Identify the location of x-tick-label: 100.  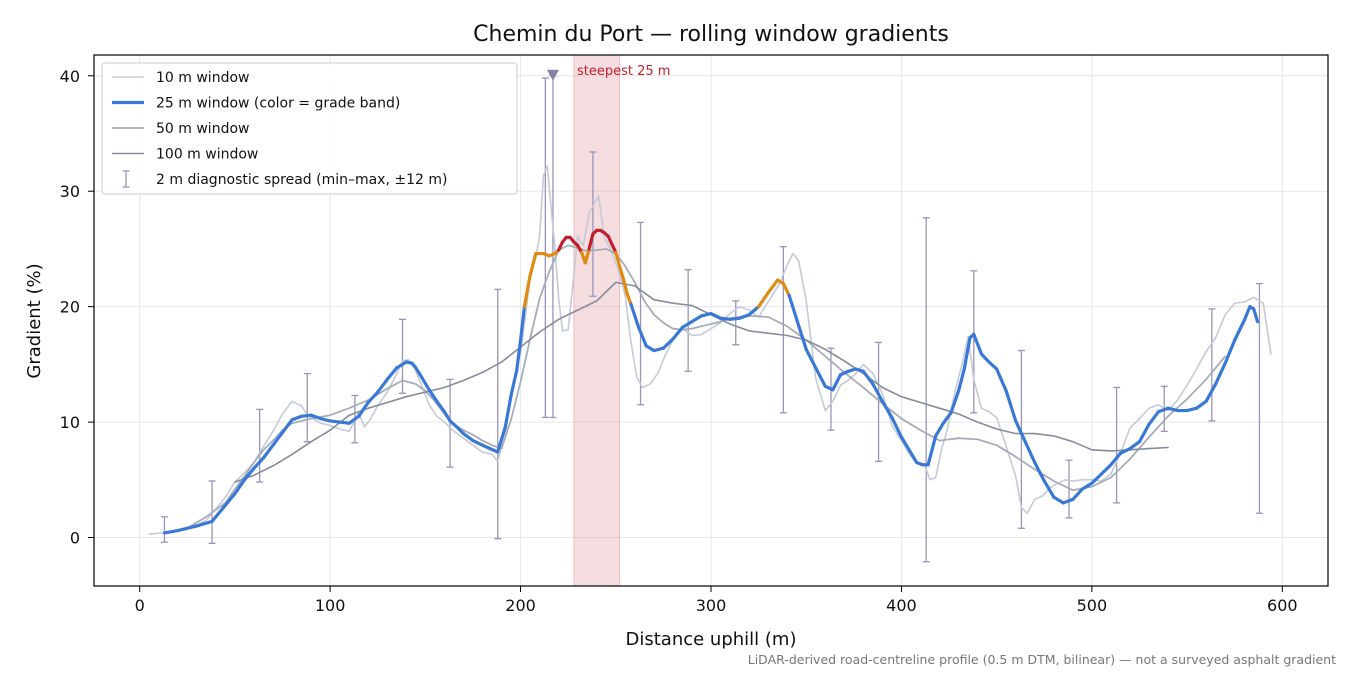
(330, 605).